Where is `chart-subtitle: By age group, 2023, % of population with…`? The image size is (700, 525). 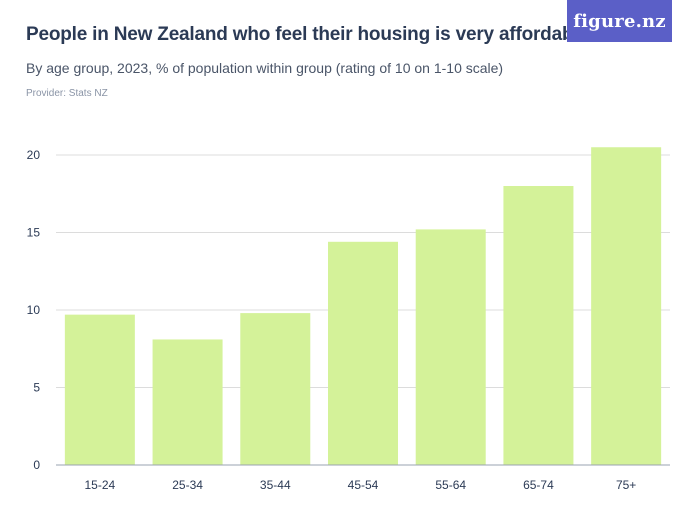 chart-subtitle: By age group, 2023, % of population with… is located at coordinates (265, 68).